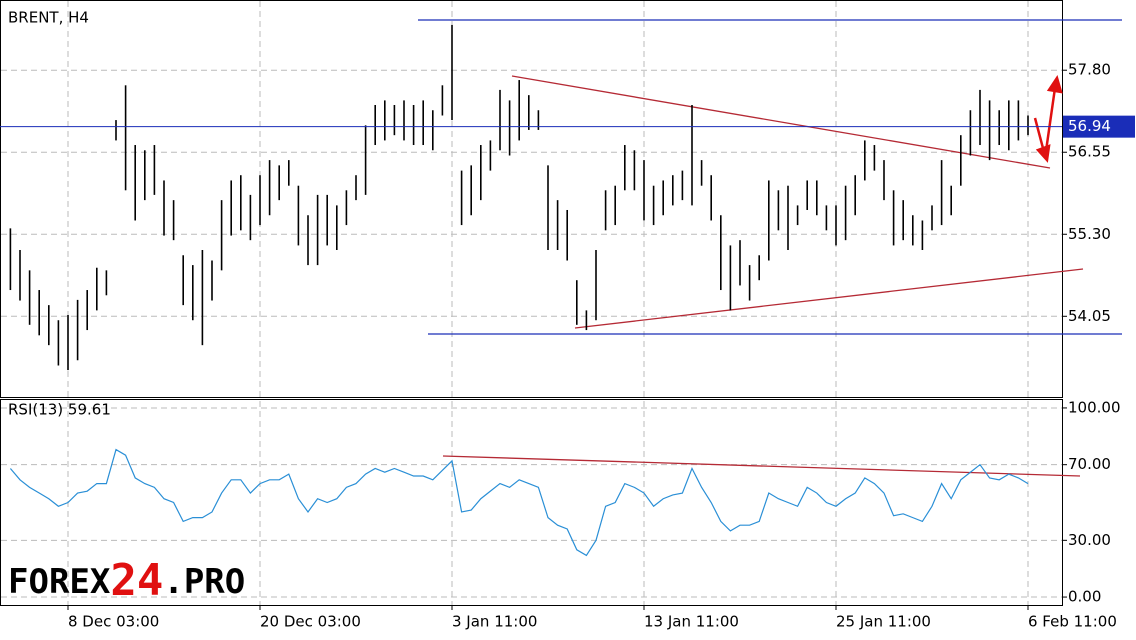 This screenshot has height=640, width=1136. What do you see at coordinates (204, 582) in the screenshot?
I see `logo-part: .PRO` at bounding box center [204, 582].